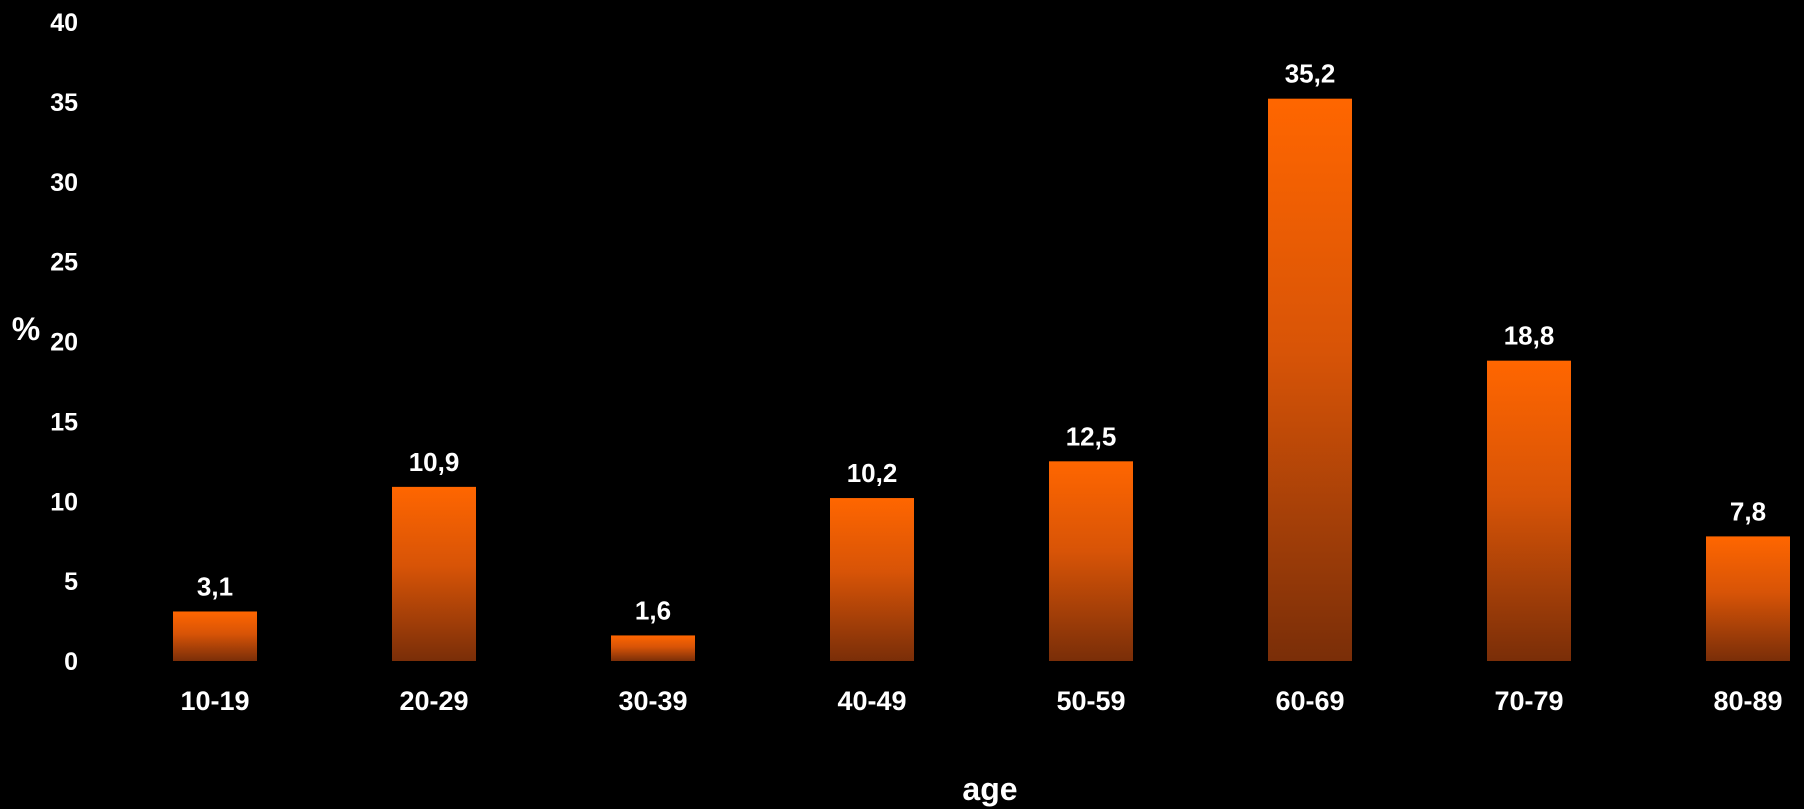  Describe the element at coordinates (1091, 436) in the screenshot. I see `data-label: 12,5` at that location.